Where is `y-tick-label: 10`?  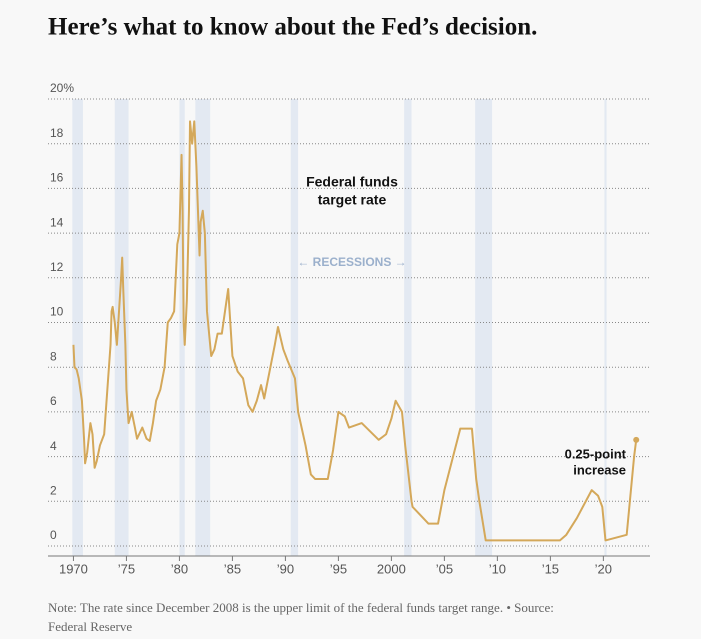 y-tick-label: 10 is located at coordinates (57, 312).